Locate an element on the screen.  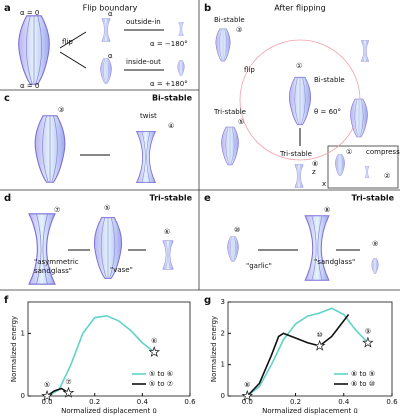
label: ⑦ is located at coordinates (57, 210).